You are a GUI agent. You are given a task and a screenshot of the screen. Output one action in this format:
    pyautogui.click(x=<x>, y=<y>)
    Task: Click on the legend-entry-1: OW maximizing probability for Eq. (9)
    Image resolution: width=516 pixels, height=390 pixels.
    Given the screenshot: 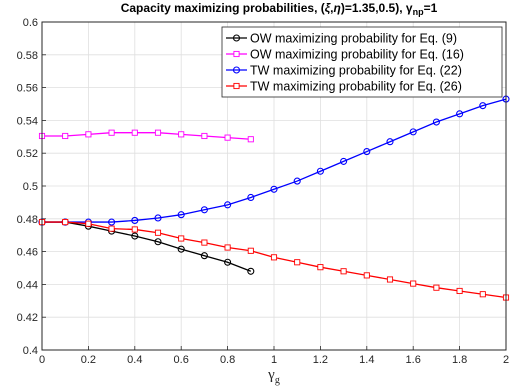 What is the action you would take?
    pyautogui.click(x=341, y=39)
    